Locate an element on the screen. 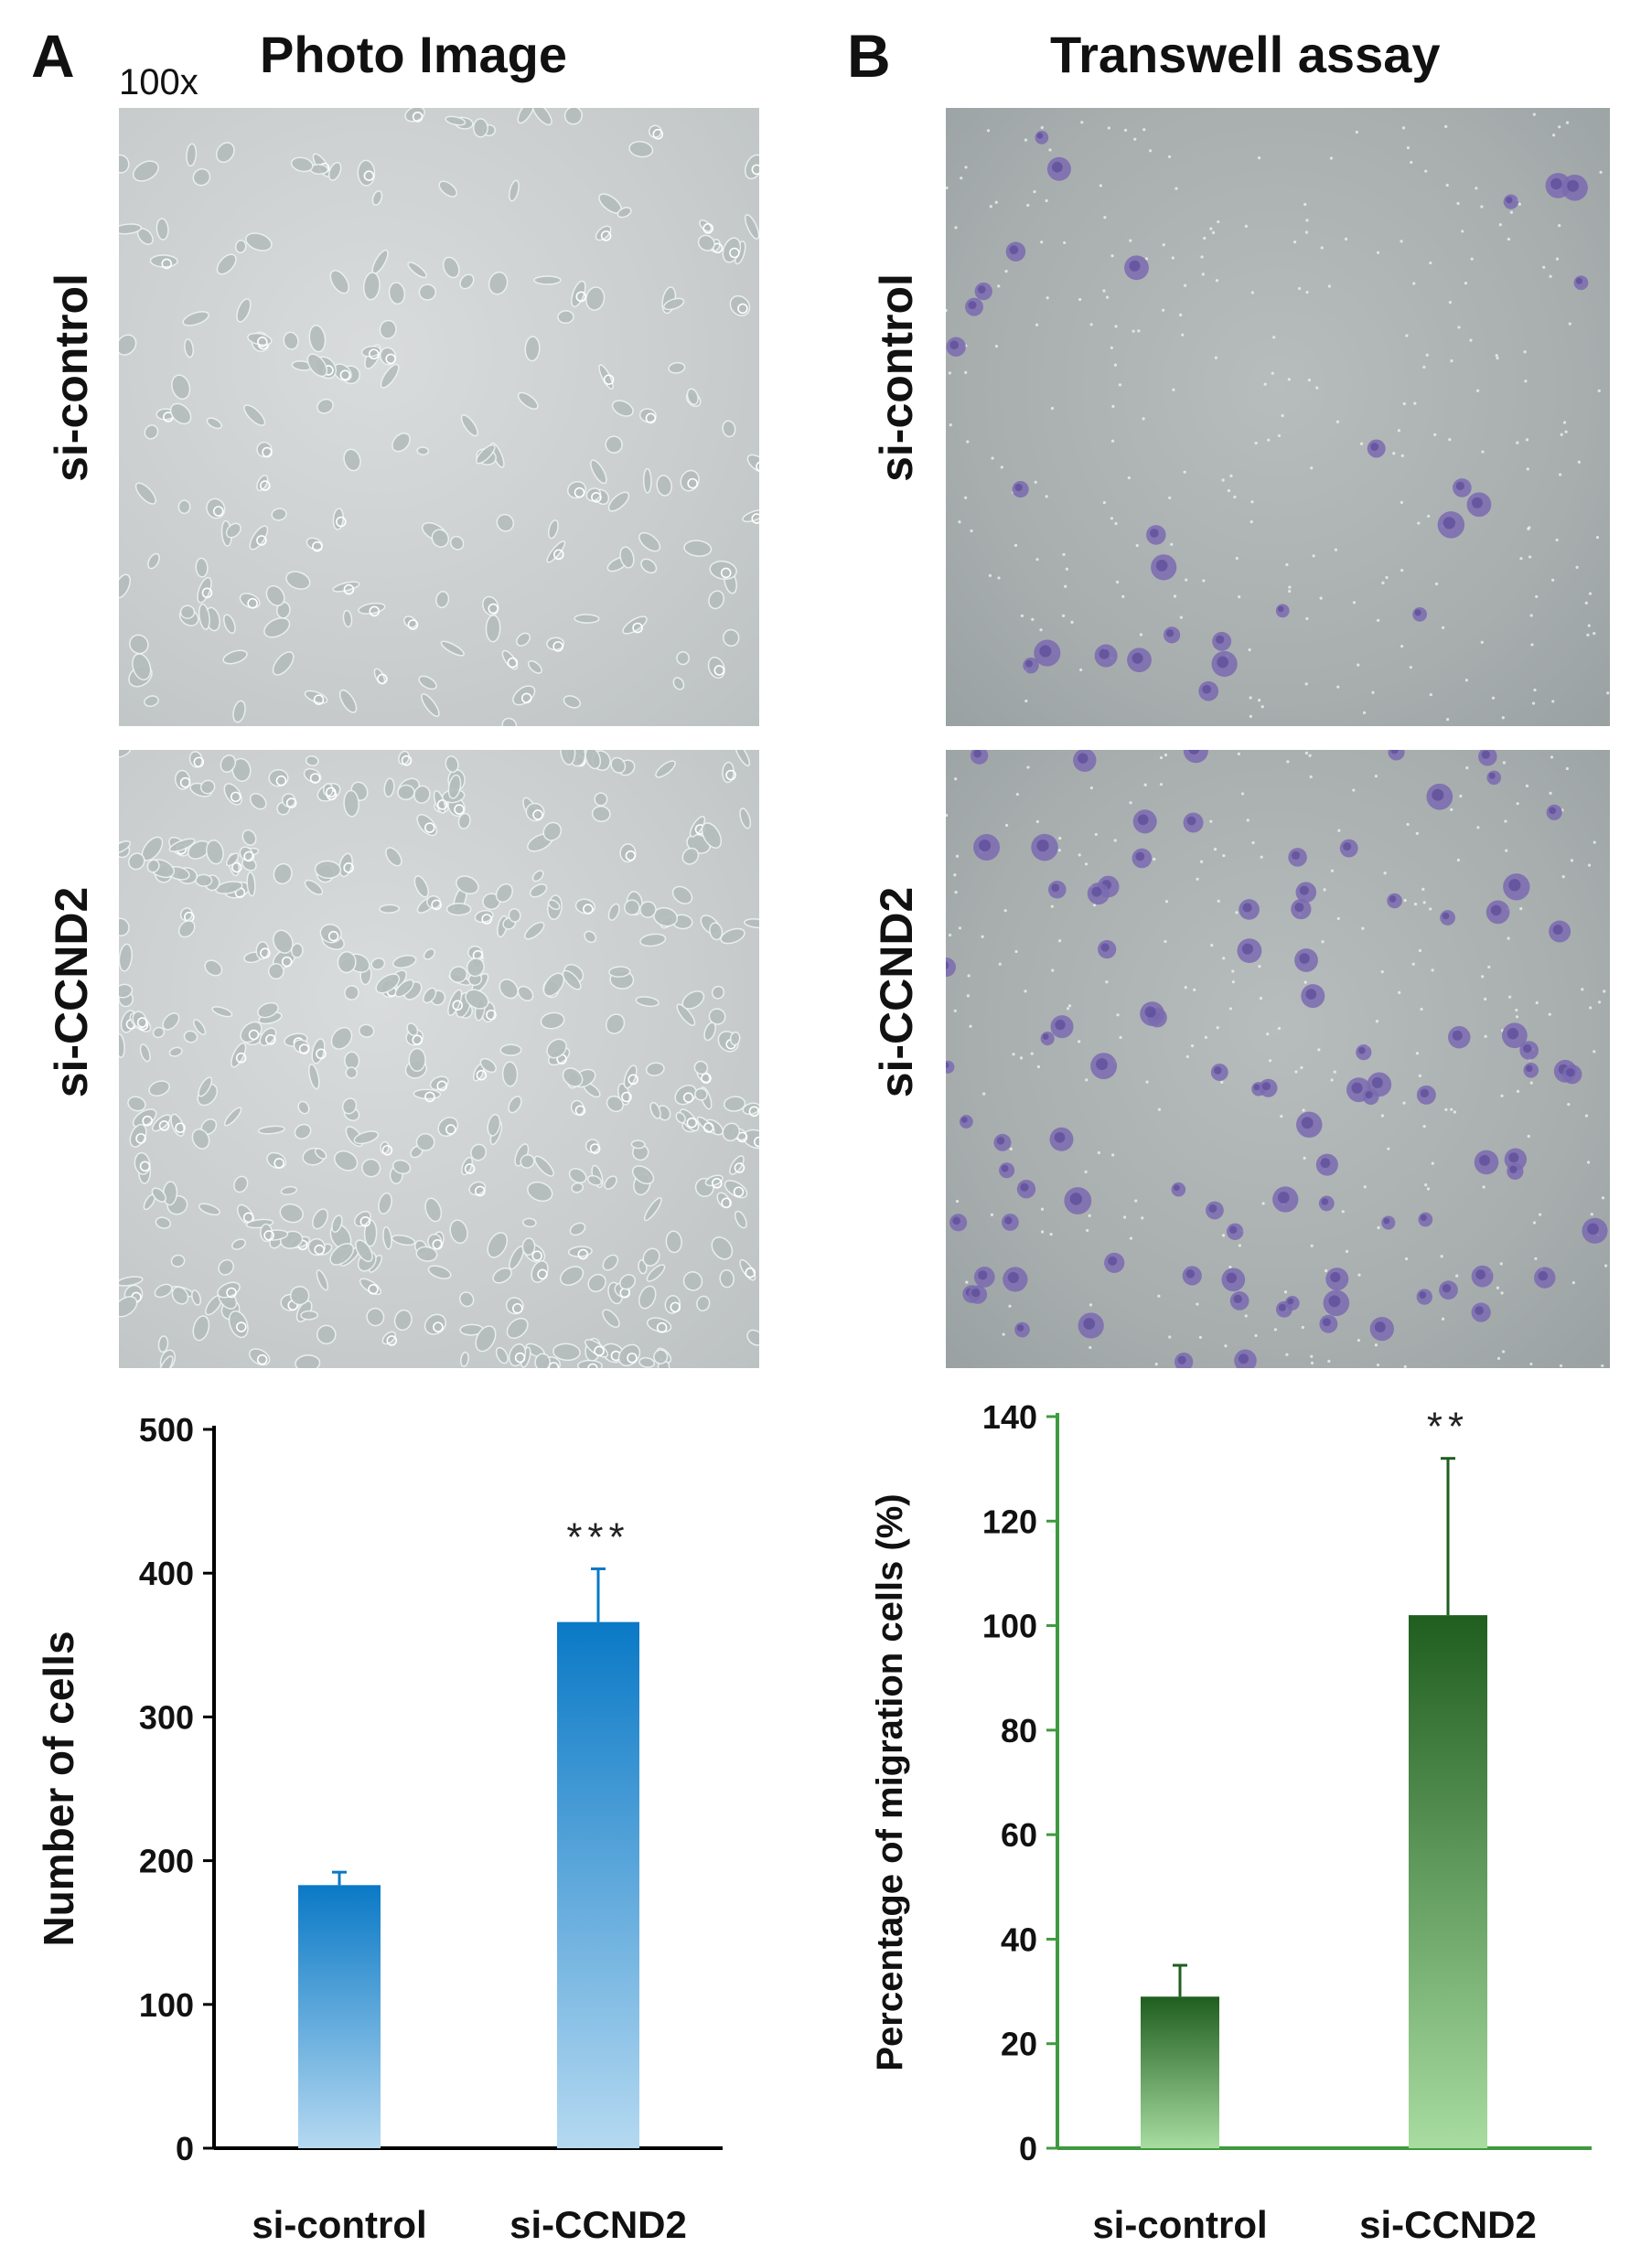  y-tick-label: 120 is located at coordinates (1009, 1521).